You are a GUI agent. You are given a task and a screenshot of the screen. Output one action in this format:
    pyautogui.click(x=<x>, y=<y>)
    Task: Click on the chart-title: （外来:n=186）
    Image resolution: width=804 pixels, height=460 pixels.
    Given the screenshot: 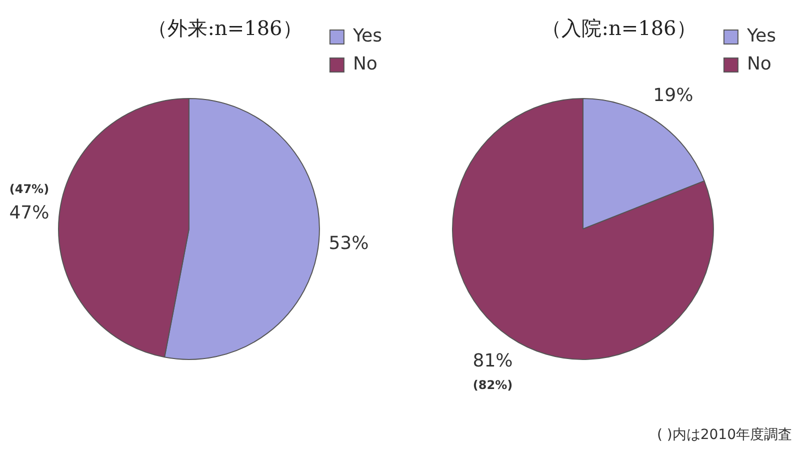 What is the action you would take?
    pyautogui.click(x=225, y=28)
    